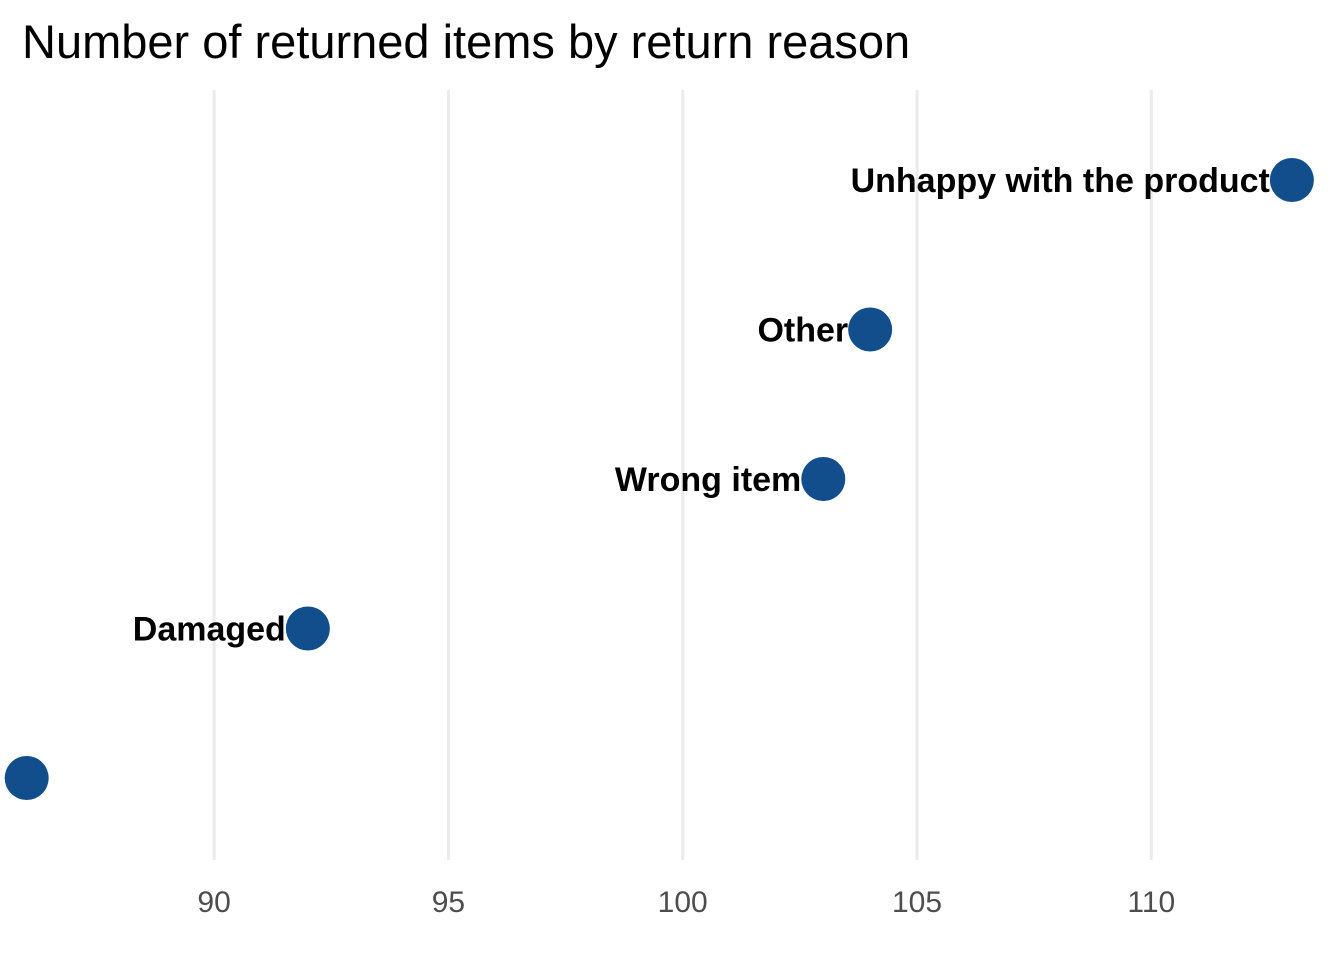 The width and height of the screenshot is (1344, 960). What do you see at coordinates (1151, 902) in the screenshot?
I see `x-tick-label: 110` at bounding box center [1151, 902].